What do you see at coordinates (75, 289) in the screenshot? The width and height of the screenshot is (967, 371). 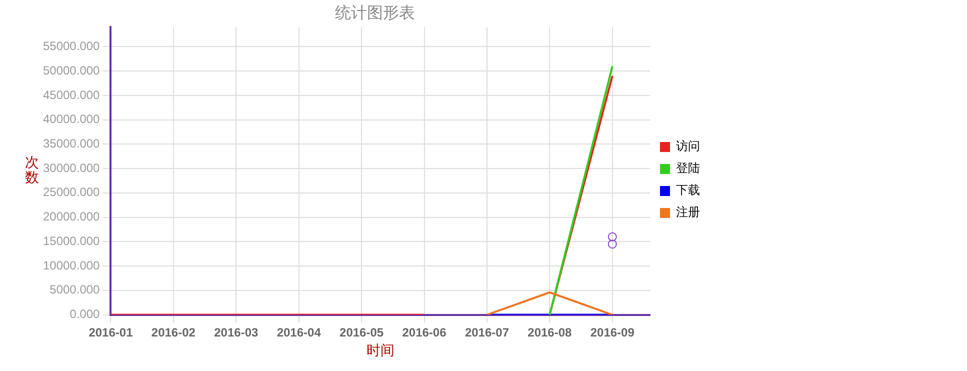 I see `y-tick-label: 5000.000` at bounding box center [75, 289].